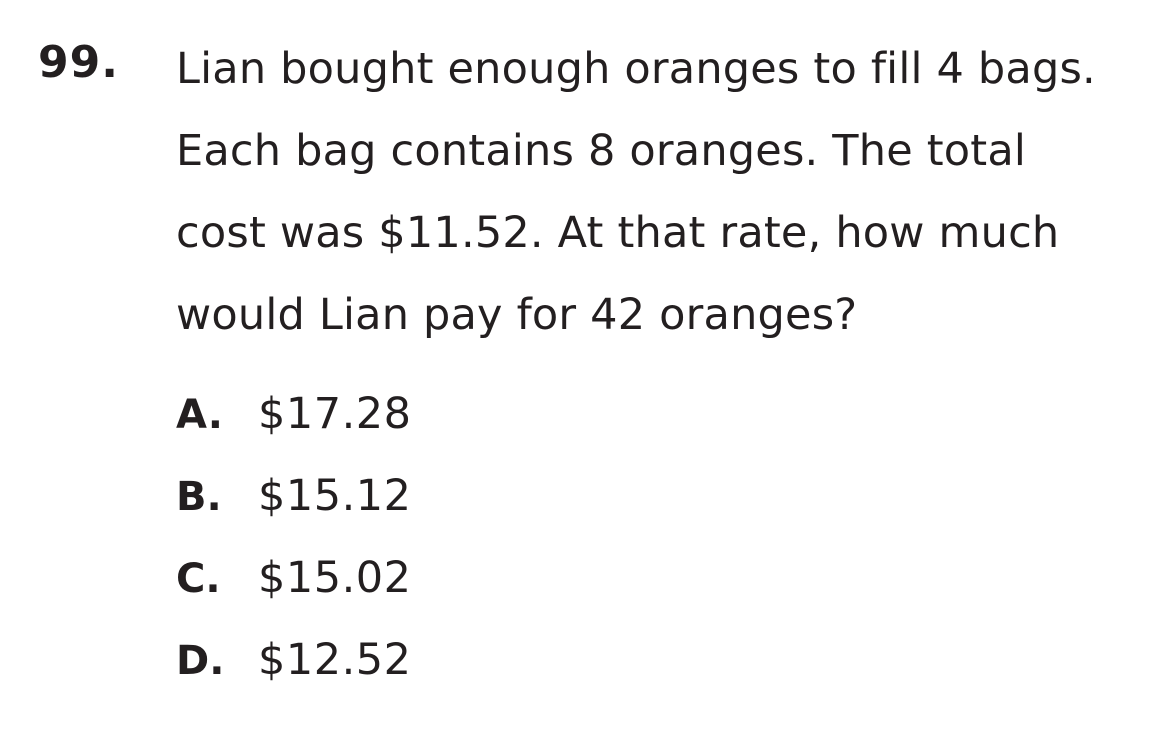 This screenshot has height=734, width=1176. I want to click on choice-text: $15.02, so click(335, 578).